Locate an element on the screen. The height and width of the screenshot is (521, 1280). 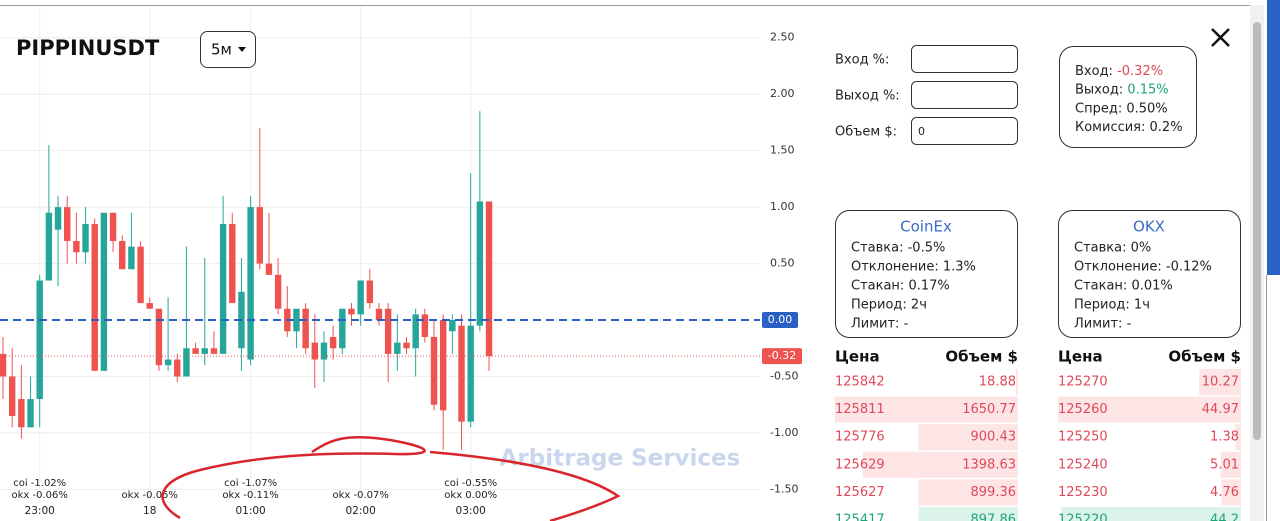
book-volume: 900.43 is located at coordinates (994, 437).